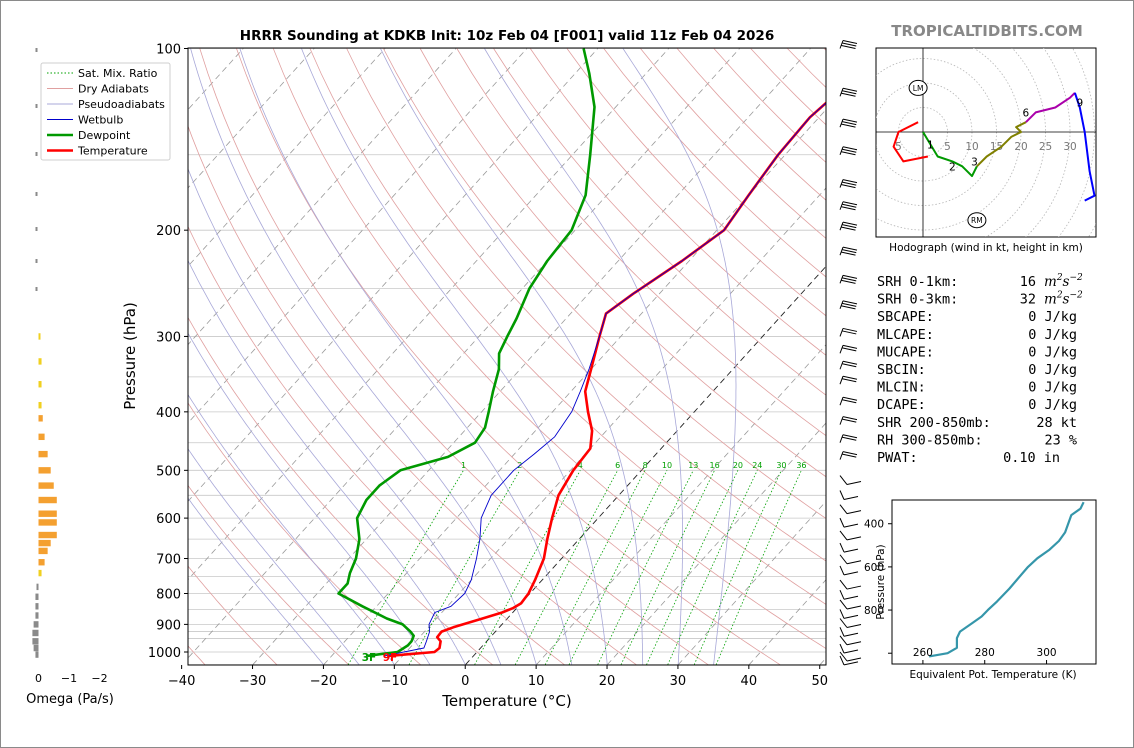 Image resolution: width=1134 pixels, height=748 pixels. Describe the element at coordinates (118, 73) in the screenshot. I see `legend-entry: Sat. Mix. Ratio` at that location.